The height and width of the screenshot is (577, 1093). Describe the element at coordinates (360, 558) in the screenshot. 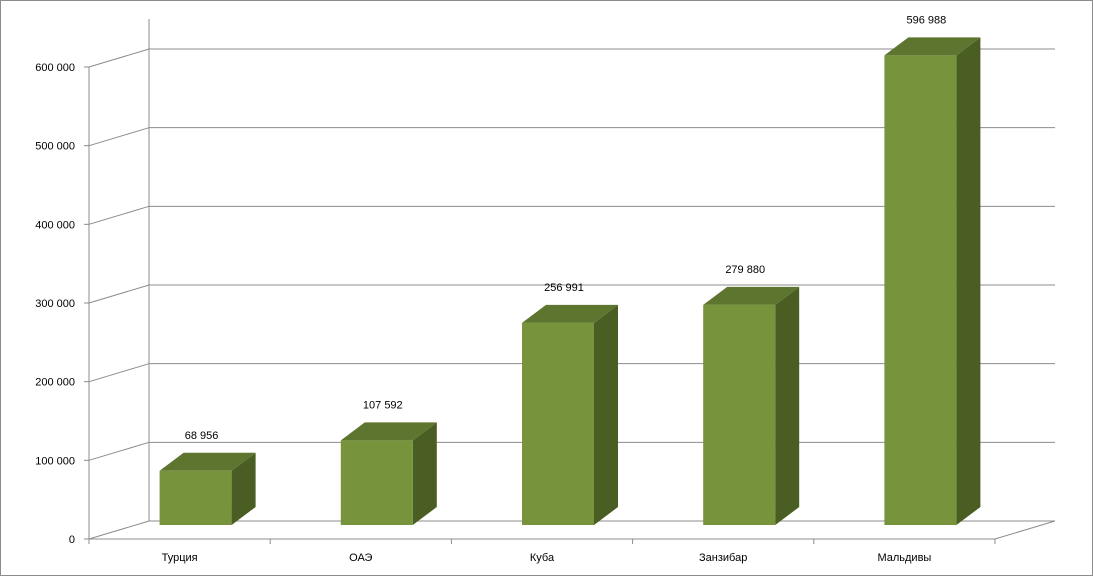

I see `x-tick-label: ОАЭ` at that location.